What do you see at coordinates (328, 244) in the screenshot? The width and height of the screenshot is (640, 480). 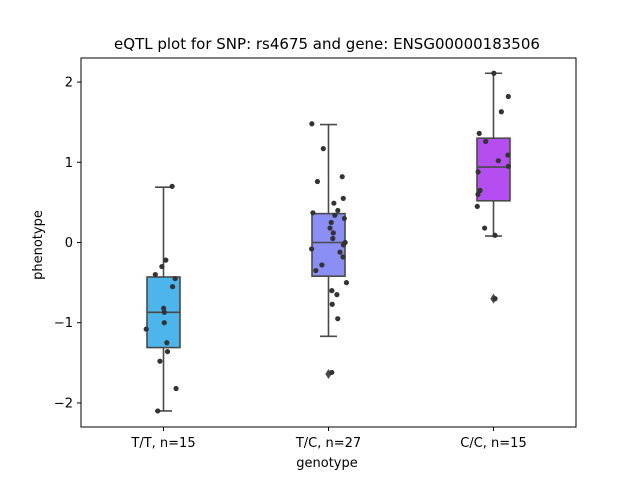 I see `box-iqr` at bounding box center [328, 244].